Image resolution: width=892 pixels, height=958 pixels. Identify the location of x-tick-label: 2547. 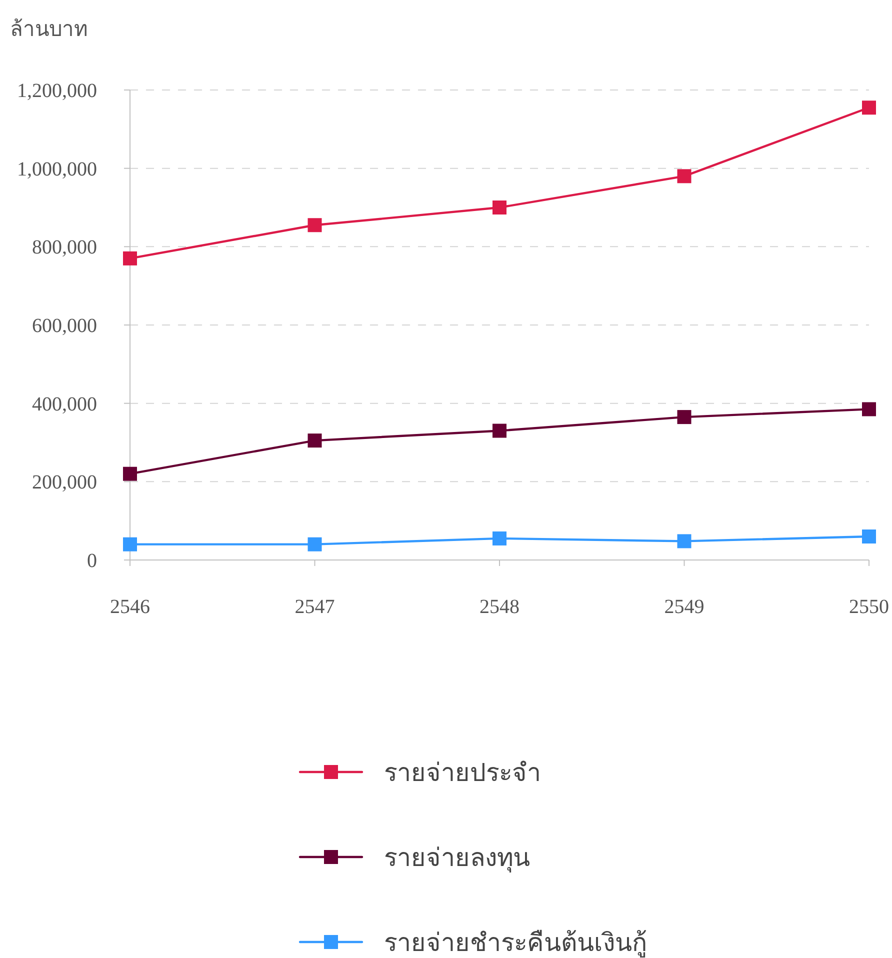
(314, 607).